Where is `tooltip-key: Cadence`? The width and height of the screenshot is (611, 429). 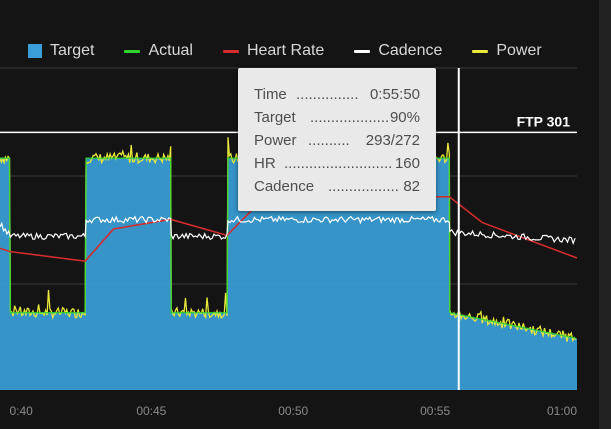
tooltip-key: Cadence is located at coordinates (284, 186).